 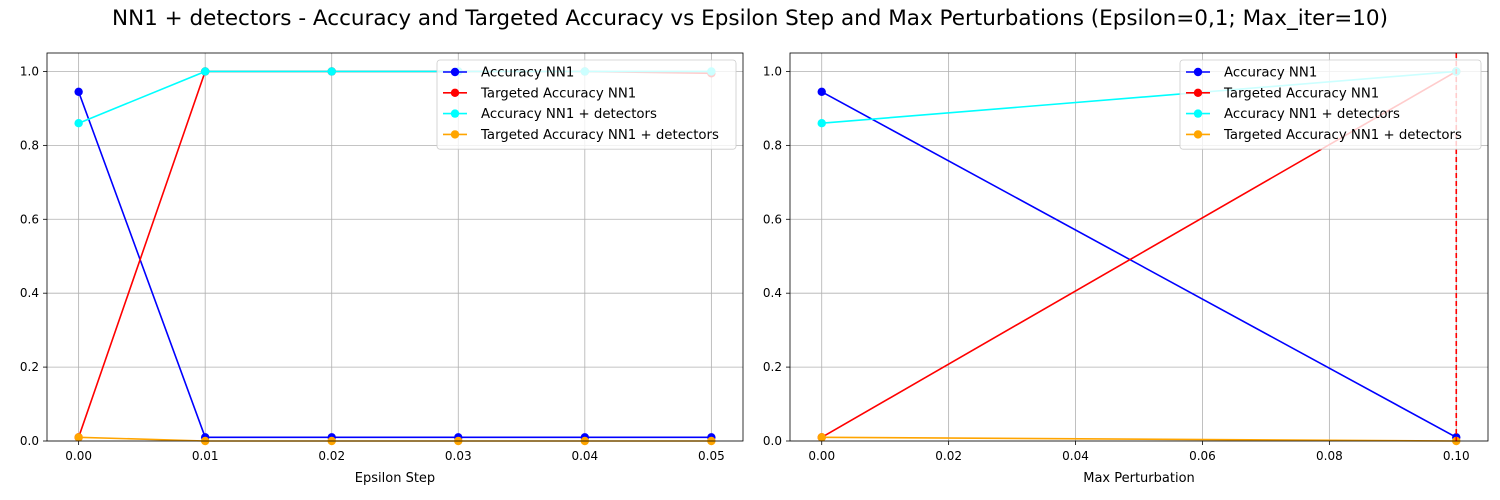 What do you see at coordinates (772, 219) in the screenshot?
I see `panel2-y-tick-label: 0.6` at bounding box center [772, 219].